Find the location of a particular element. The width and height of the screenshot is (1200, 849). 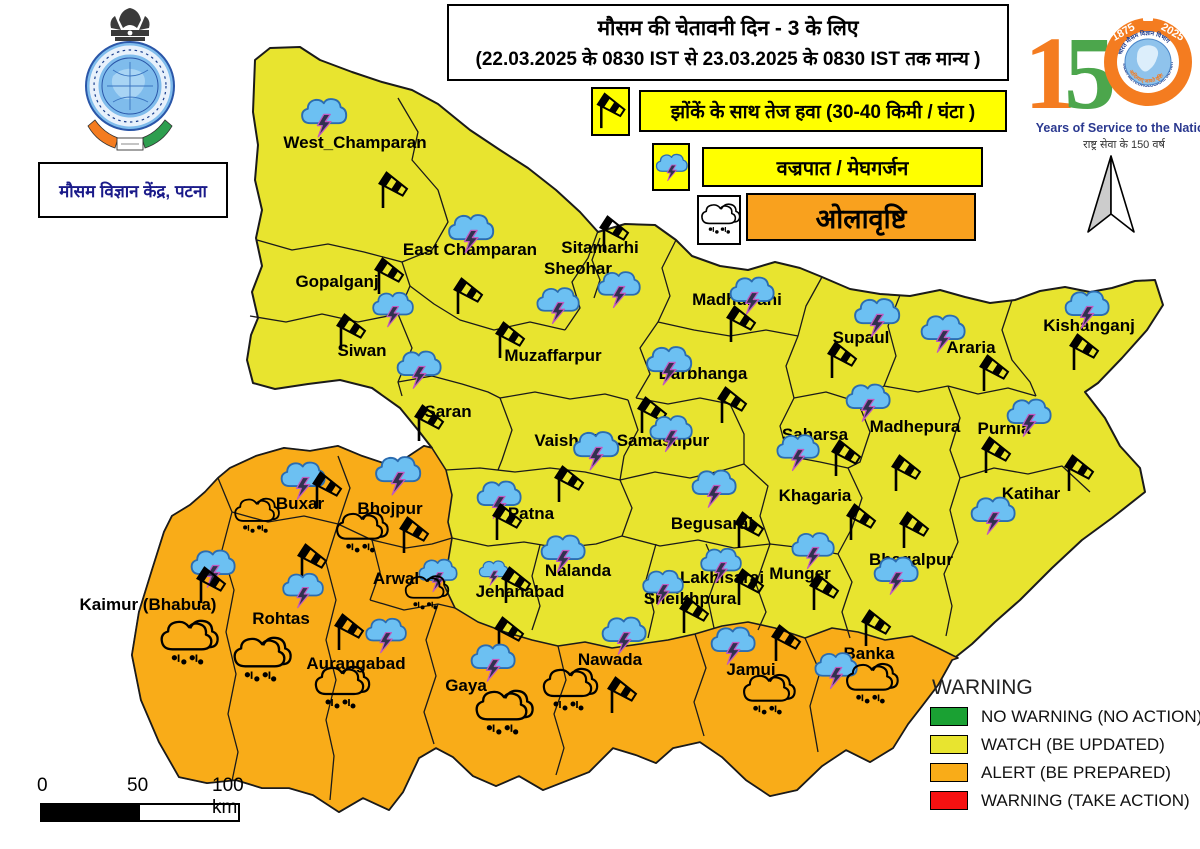

district-label-rohtas: Rohtas is located at coordinates (281, 618).